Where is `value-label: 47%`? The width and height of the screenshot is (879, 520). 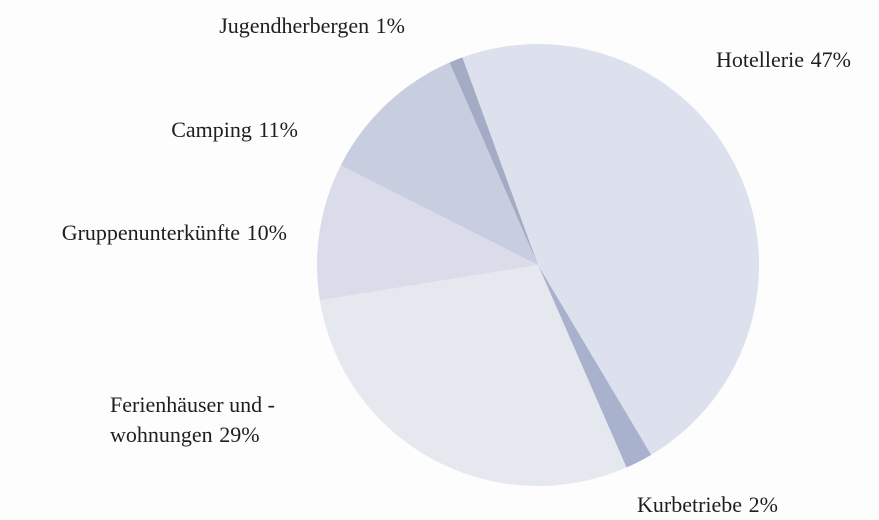 value-label: 47% is located at coordinates (830, 59).